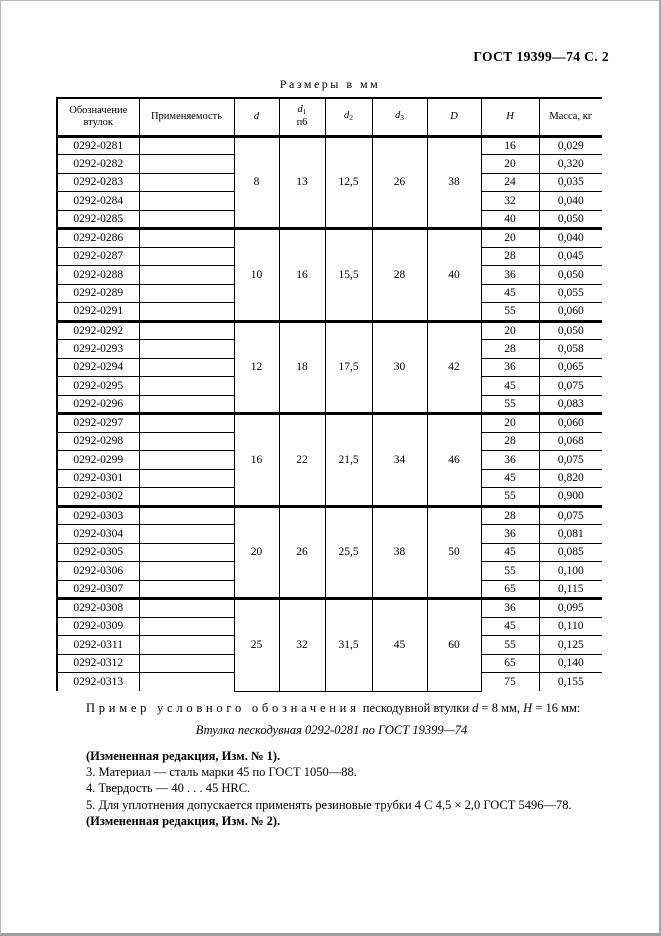  What do you see at coordinates (510, 219) in the screenshot?
I see `H-cell: 40` at bounding box center [510, 219].